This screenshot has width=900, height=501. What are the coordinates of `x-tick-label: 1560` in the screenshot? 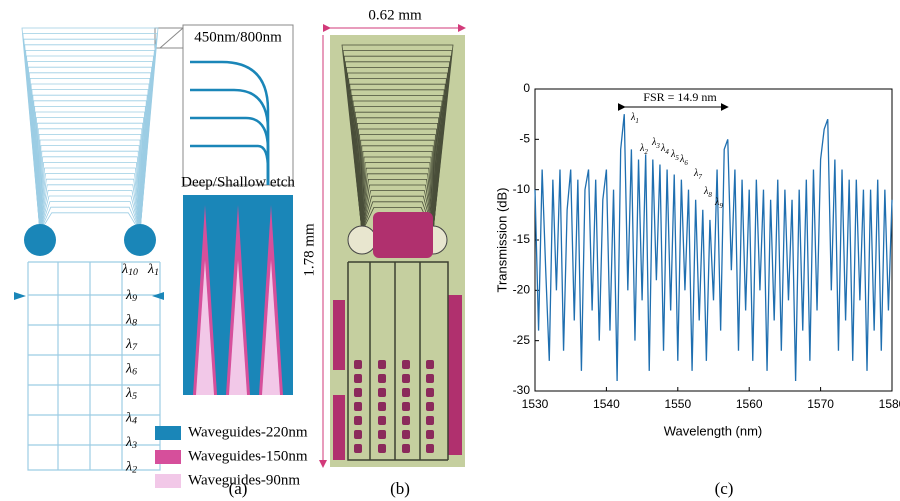 It's located at (749, 404).